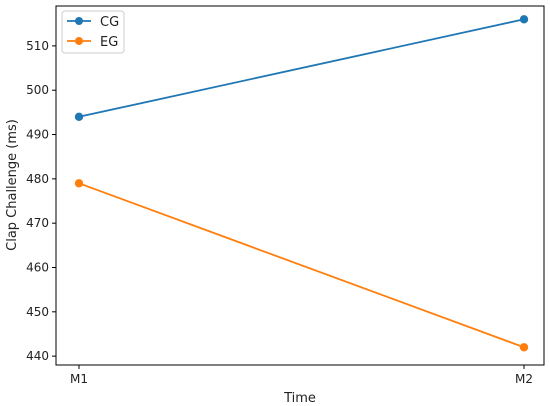  What do you see at coordinates (37, 90) in the screenshot?
I see `y-tick-label: 500` at bounding box center [37, 90].